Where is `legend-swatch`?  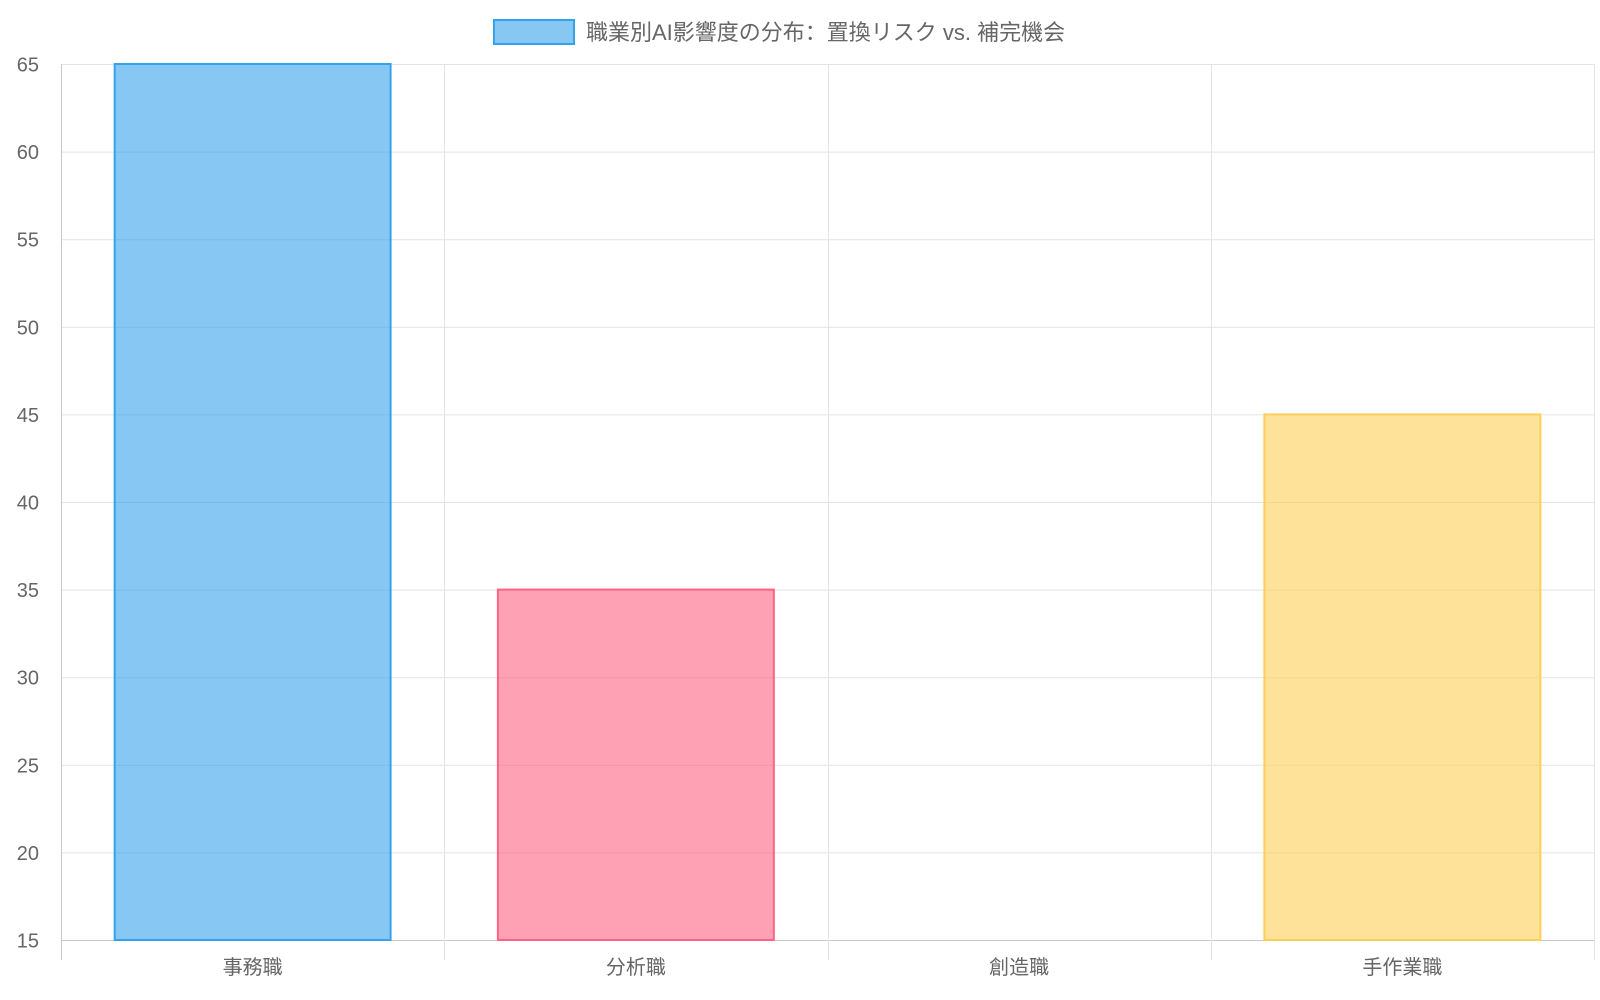 legend-swatch is located at coordinates (534, 32).